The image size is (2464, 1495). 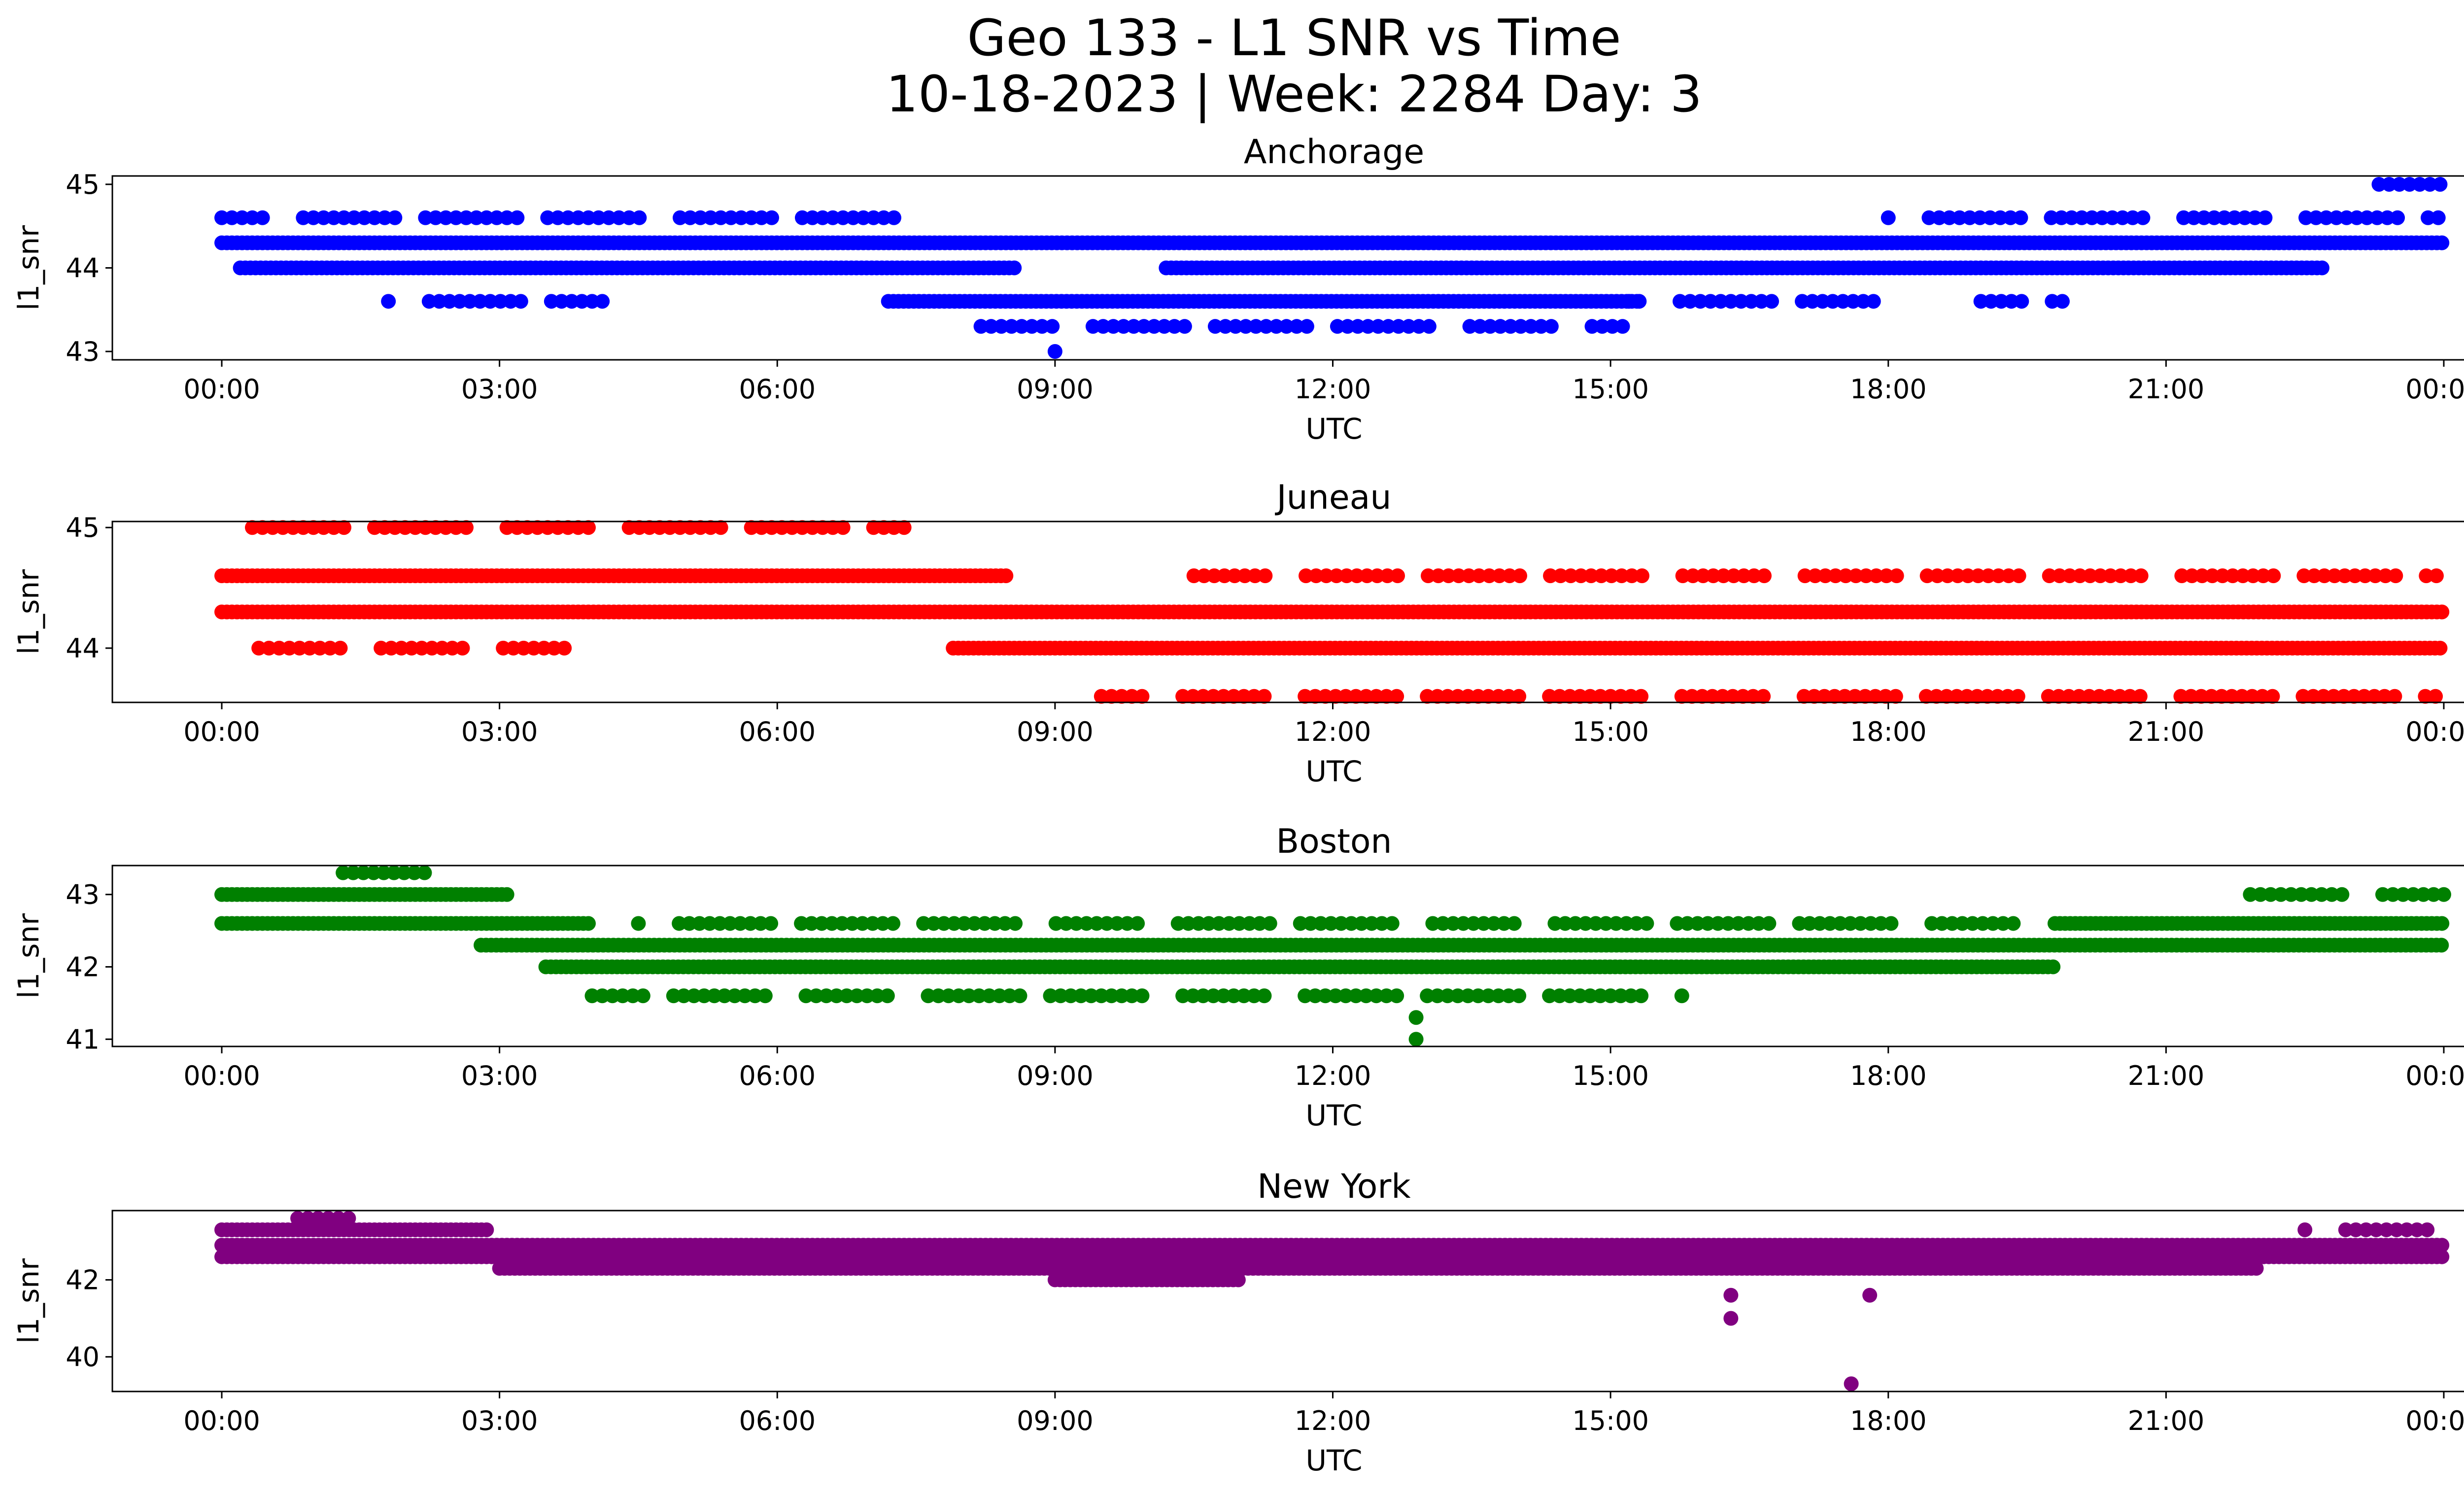 What do you see at coordinates (1287, 956) in the screenshot?
I see `axes-frame` at bounding box center [1287, 956].